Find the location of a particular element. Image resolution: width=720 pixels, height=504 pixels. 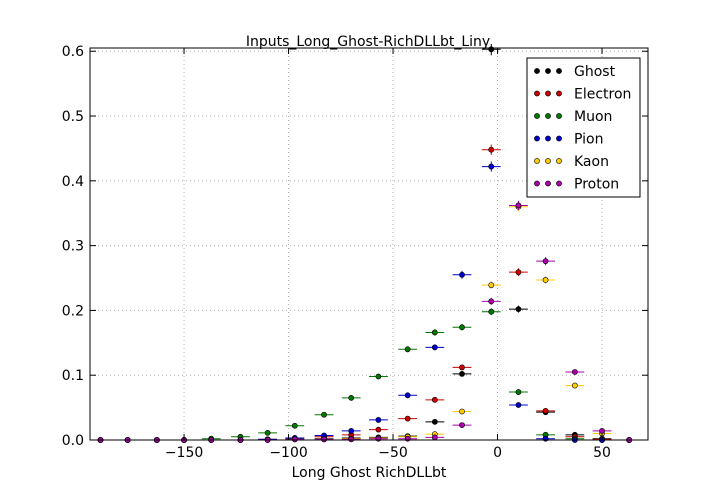

chart-title: Inputs_Long_Ghost-RichDLLbt_Liny is located at coordinates (368, 42).